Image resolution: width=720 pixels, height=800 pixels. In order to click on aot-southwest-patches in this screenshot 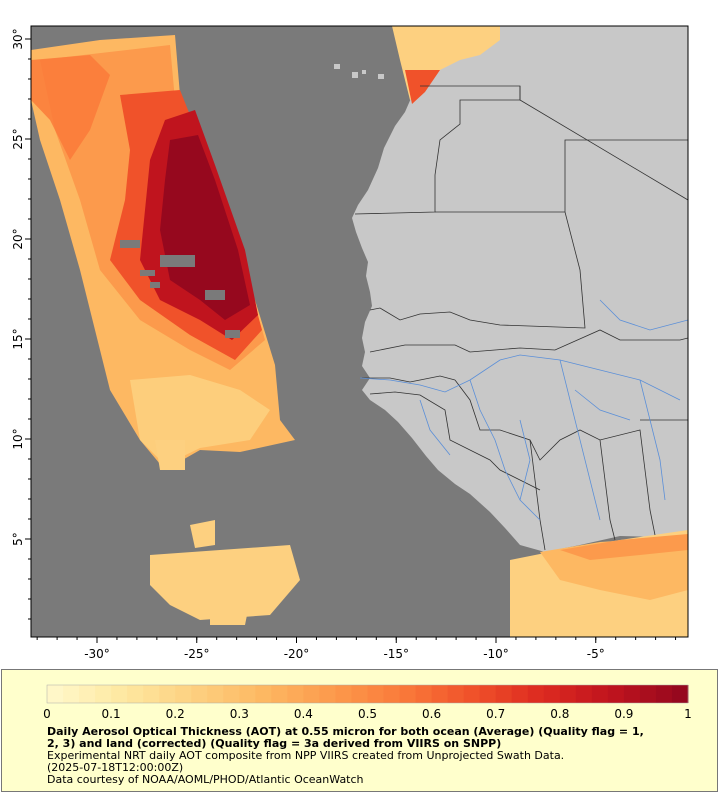, I will do `click(225, 532)`.